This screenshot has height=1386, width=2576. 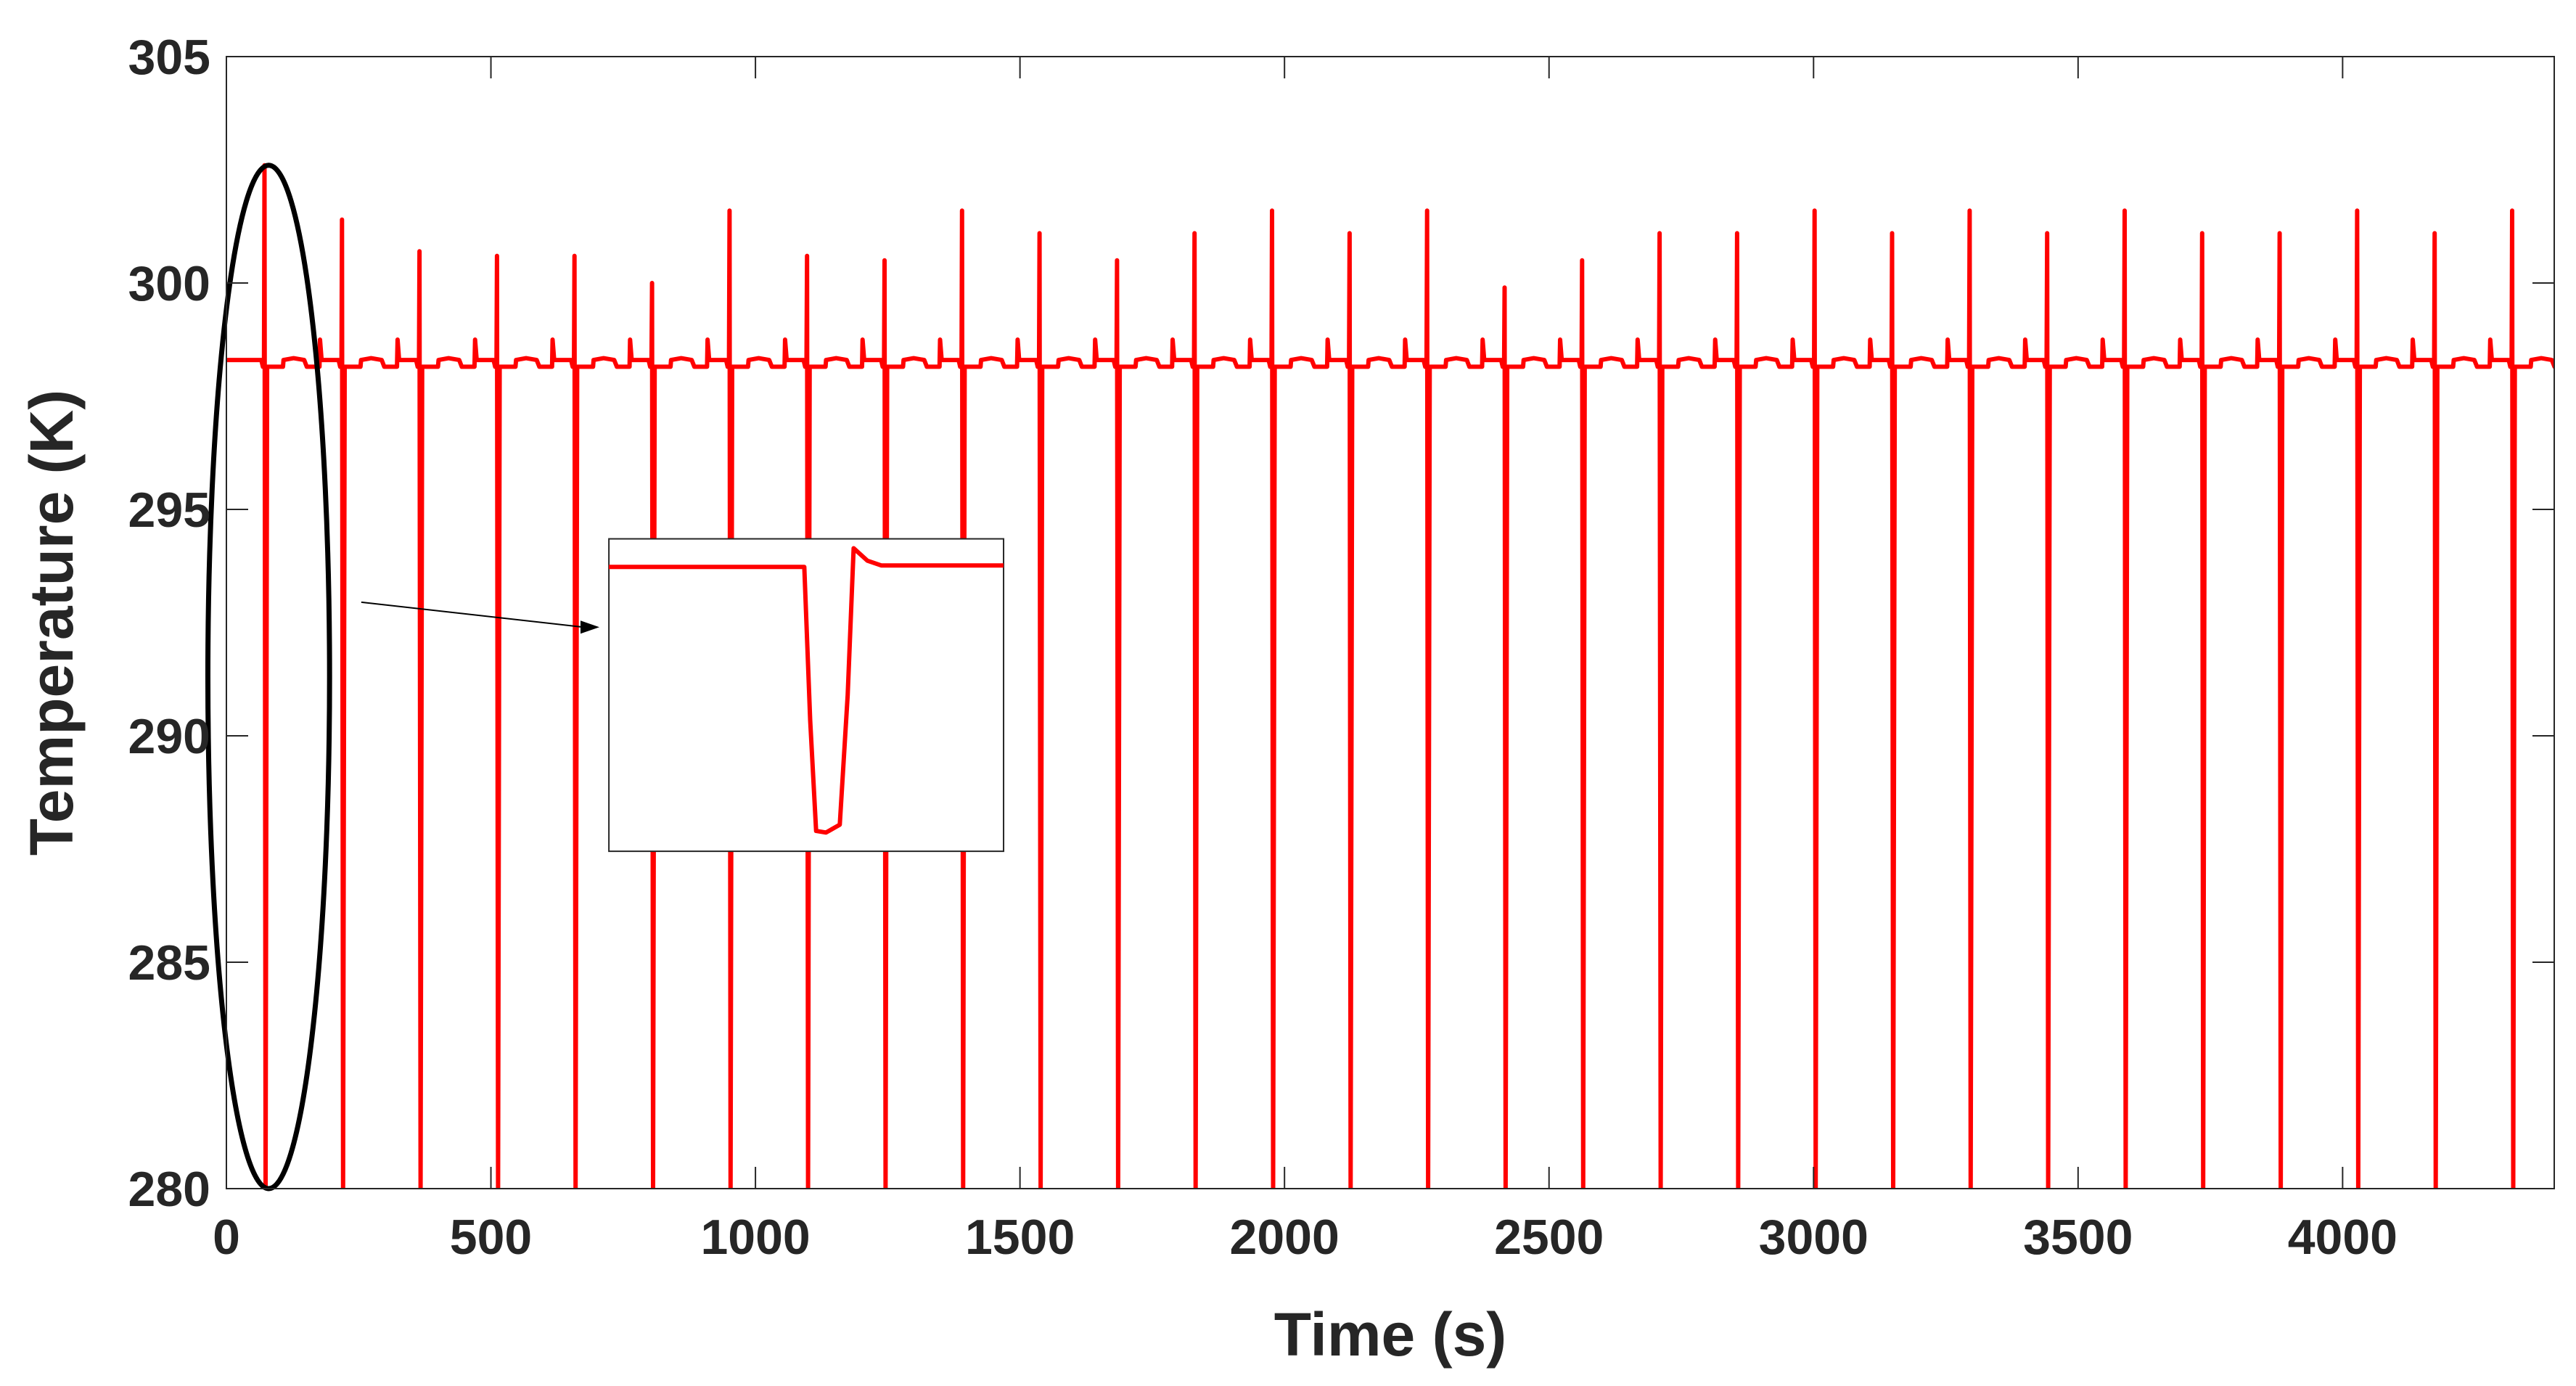 I want to click on x-tick-label: 1000, so click(x=755, y=1237).